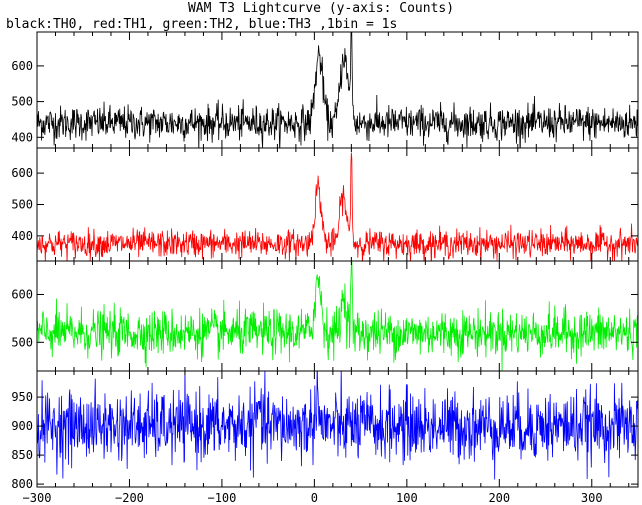 The height and width of the screenshot is (505, 642). I want to click on x-tick-label: 300, so click(592, 498).